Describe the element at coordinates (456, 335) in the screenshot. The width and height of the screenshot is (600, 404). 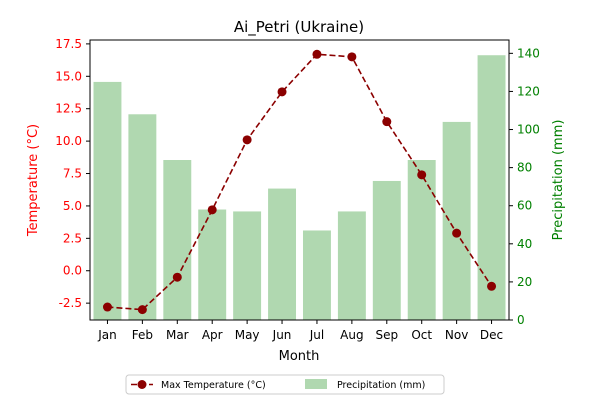
I see `x-tick-label: Nov` at that location.